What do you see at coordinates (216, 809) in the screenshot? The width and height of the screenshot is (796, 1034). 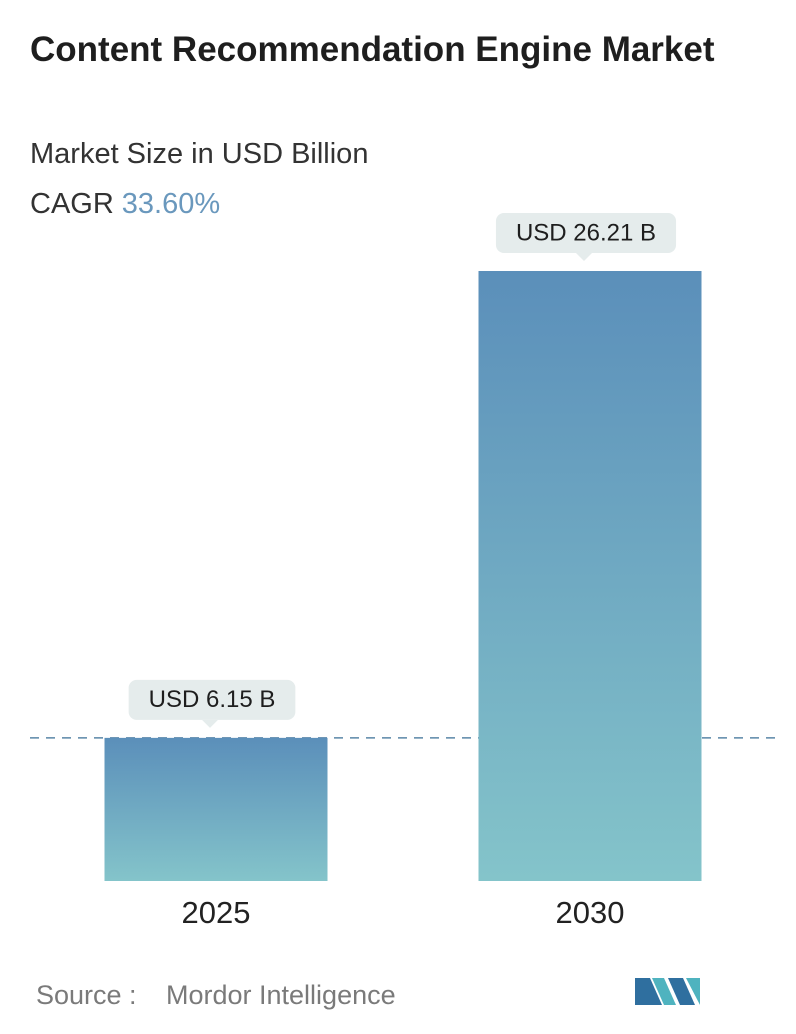 I see `bar` at bounding box center [216, 809].